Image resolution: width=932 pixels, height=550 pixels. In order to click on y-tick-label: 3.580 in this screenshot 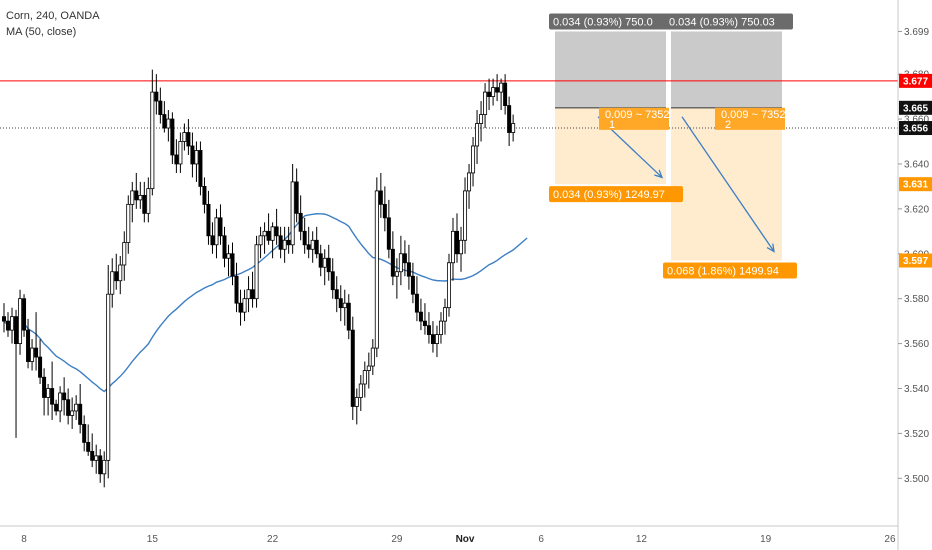, I will do `click(916, 299)`.